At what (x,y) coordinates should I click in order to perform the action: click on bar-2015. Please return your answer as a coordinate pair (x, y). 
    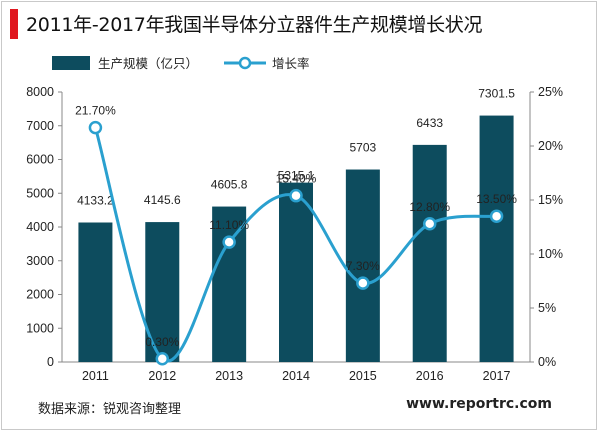
    Looking at the image, I should click on (362, 265).